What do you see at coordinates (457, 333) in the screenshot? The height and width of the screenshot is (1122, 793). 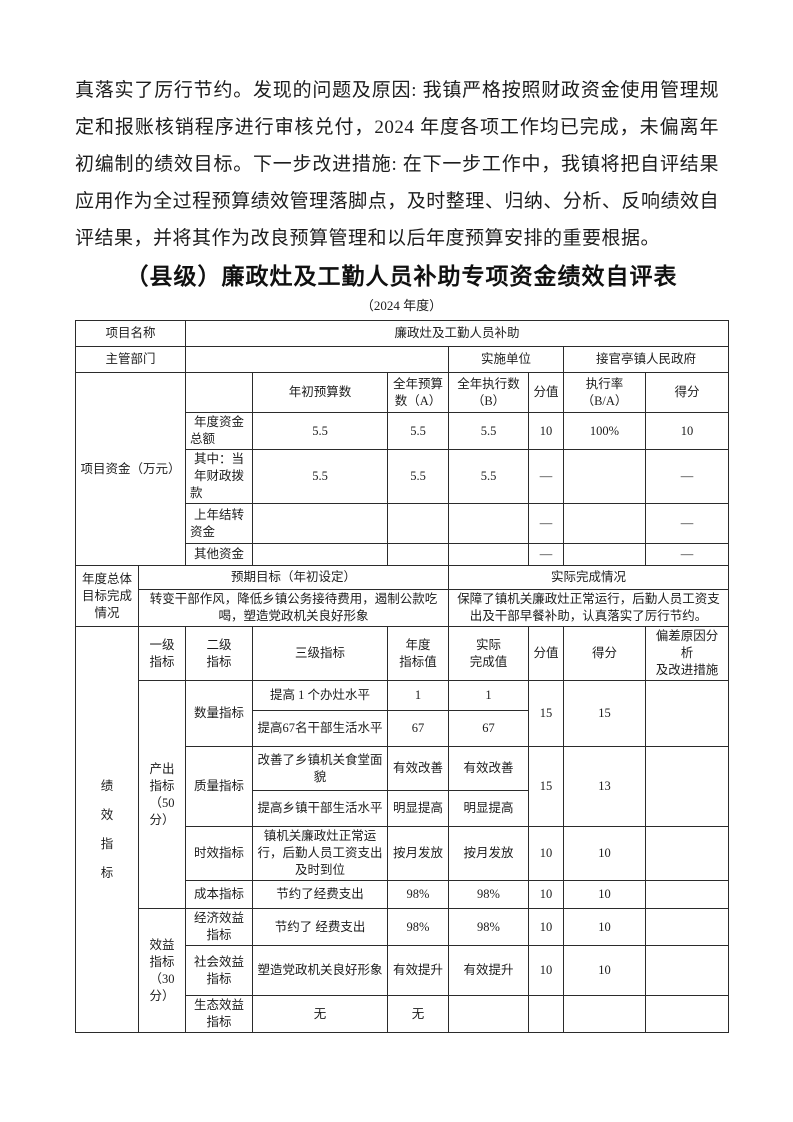 I see `project-name-value: 廉政灶及工勤人员补助` at bounding box center [457, 333].